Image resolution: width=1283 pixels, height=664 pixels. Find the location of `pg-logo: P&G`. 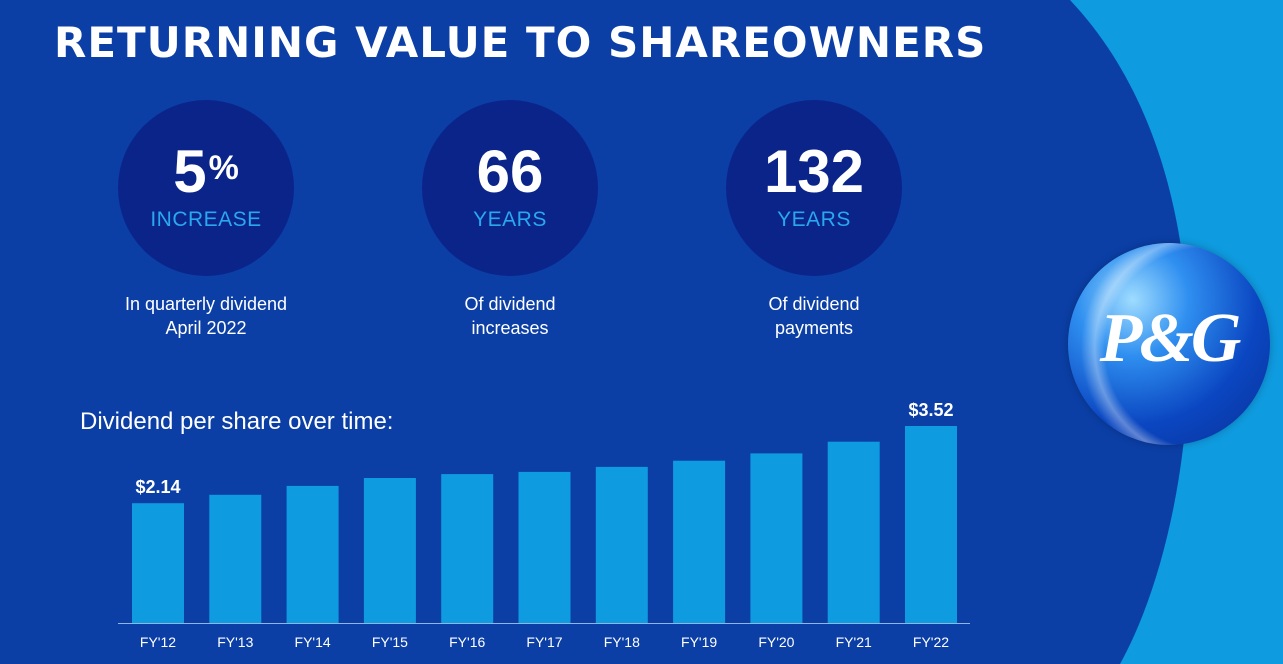

pg-logo: P&G is located at coordinates (1169, 344).